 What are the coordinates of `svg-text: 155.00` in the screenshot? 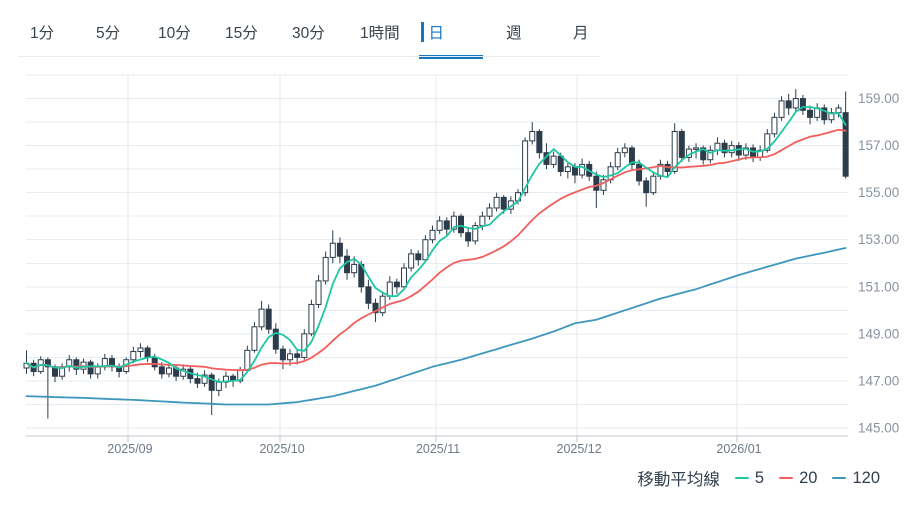 It's located at (878, 192).